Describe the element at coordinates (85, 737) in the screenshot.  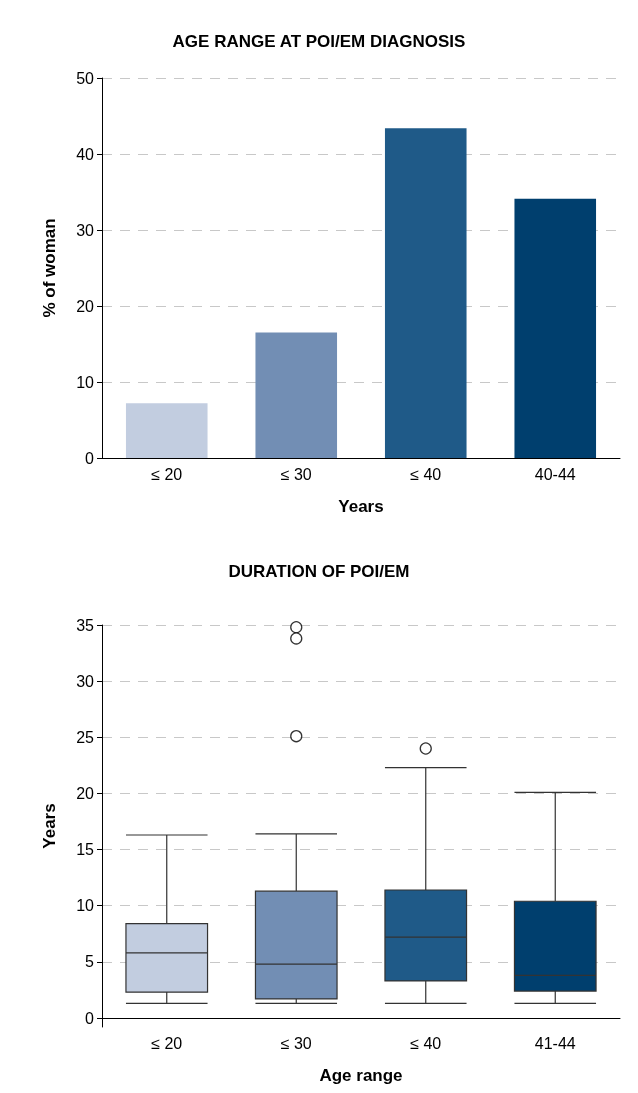
I see `y-tick-label: 25` at that location.